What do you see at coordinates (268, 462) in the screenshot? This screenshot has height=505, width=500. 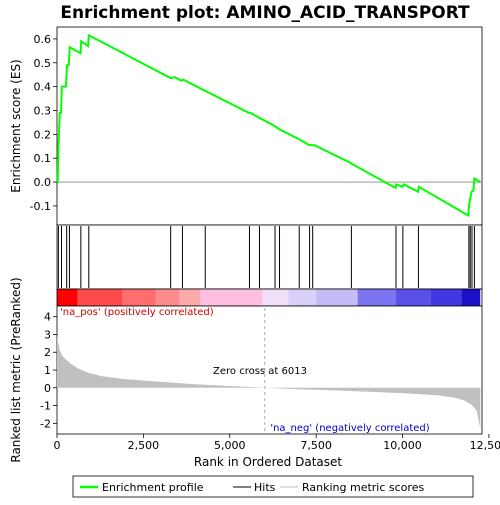 I see `x-axis-label: Rank in Ordered Dataset` at bounding box center [268, 462].